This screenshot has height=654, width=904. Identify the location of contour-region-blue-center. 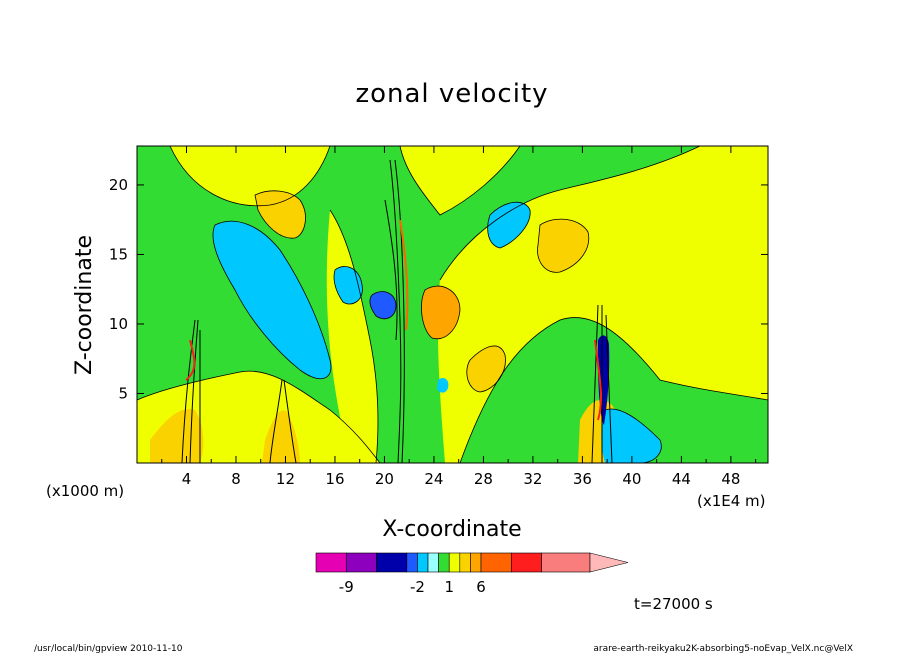
(382, 305).